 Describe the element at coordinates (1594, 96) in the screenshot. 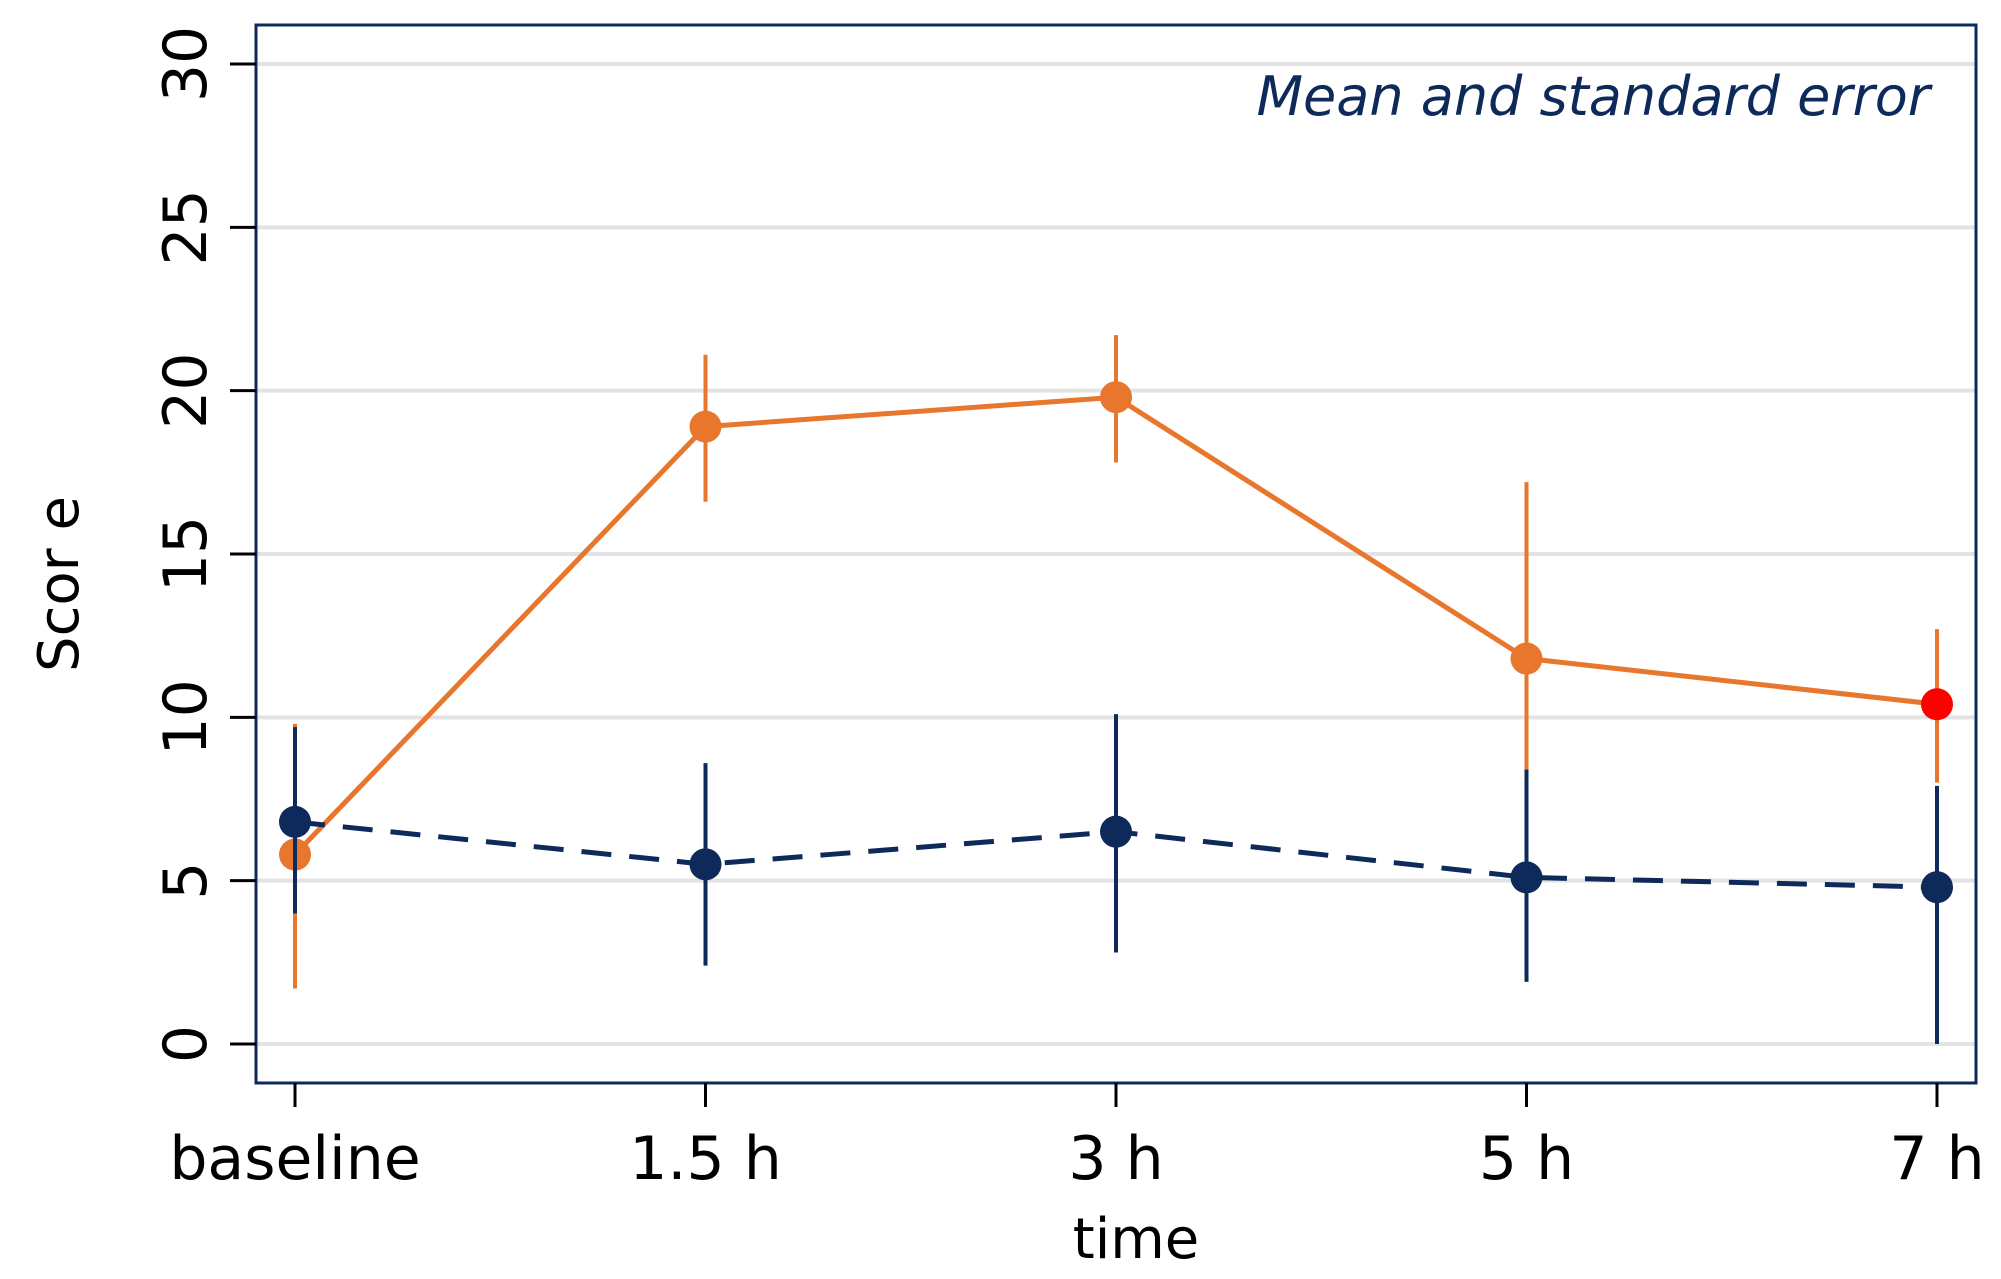

I see `chart-annotation: Mean and standard error` at that location.